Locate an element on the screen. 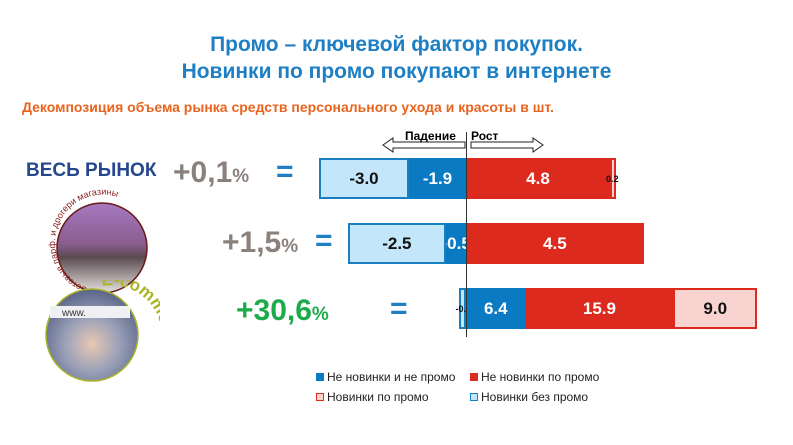 This screenshot has height=445, width=793. bar-segment: -3.0 is located at coordinates (364, 178).